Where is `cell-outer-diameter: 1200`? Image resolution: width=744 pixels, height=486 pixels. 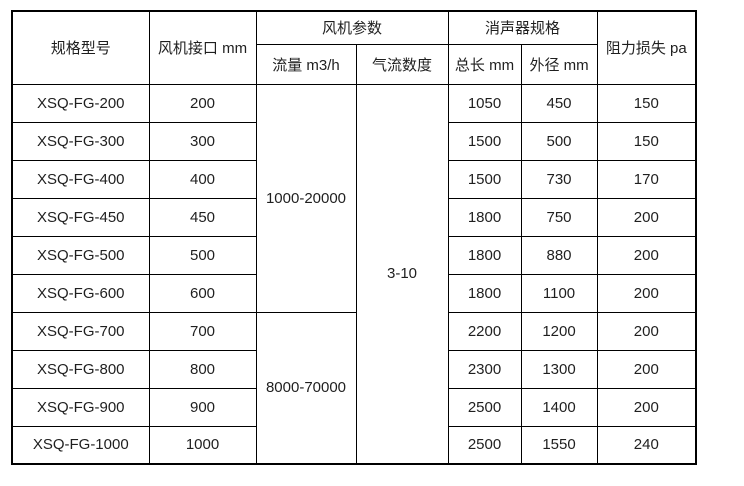
cell-outer-diameter: 1200 is located at coordinates (559, 331).